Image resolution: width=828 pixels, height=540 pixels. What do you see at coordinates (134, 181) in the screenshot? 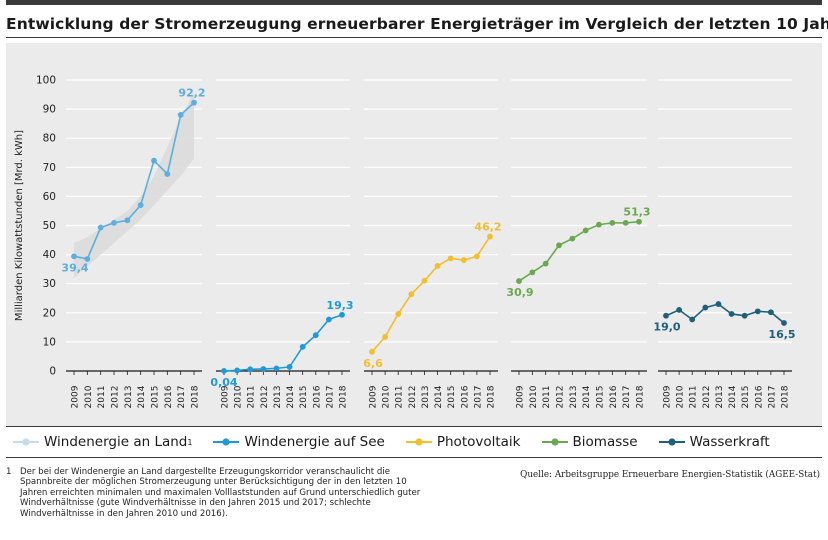
I see `series-line` at bounding box center [134, 181].